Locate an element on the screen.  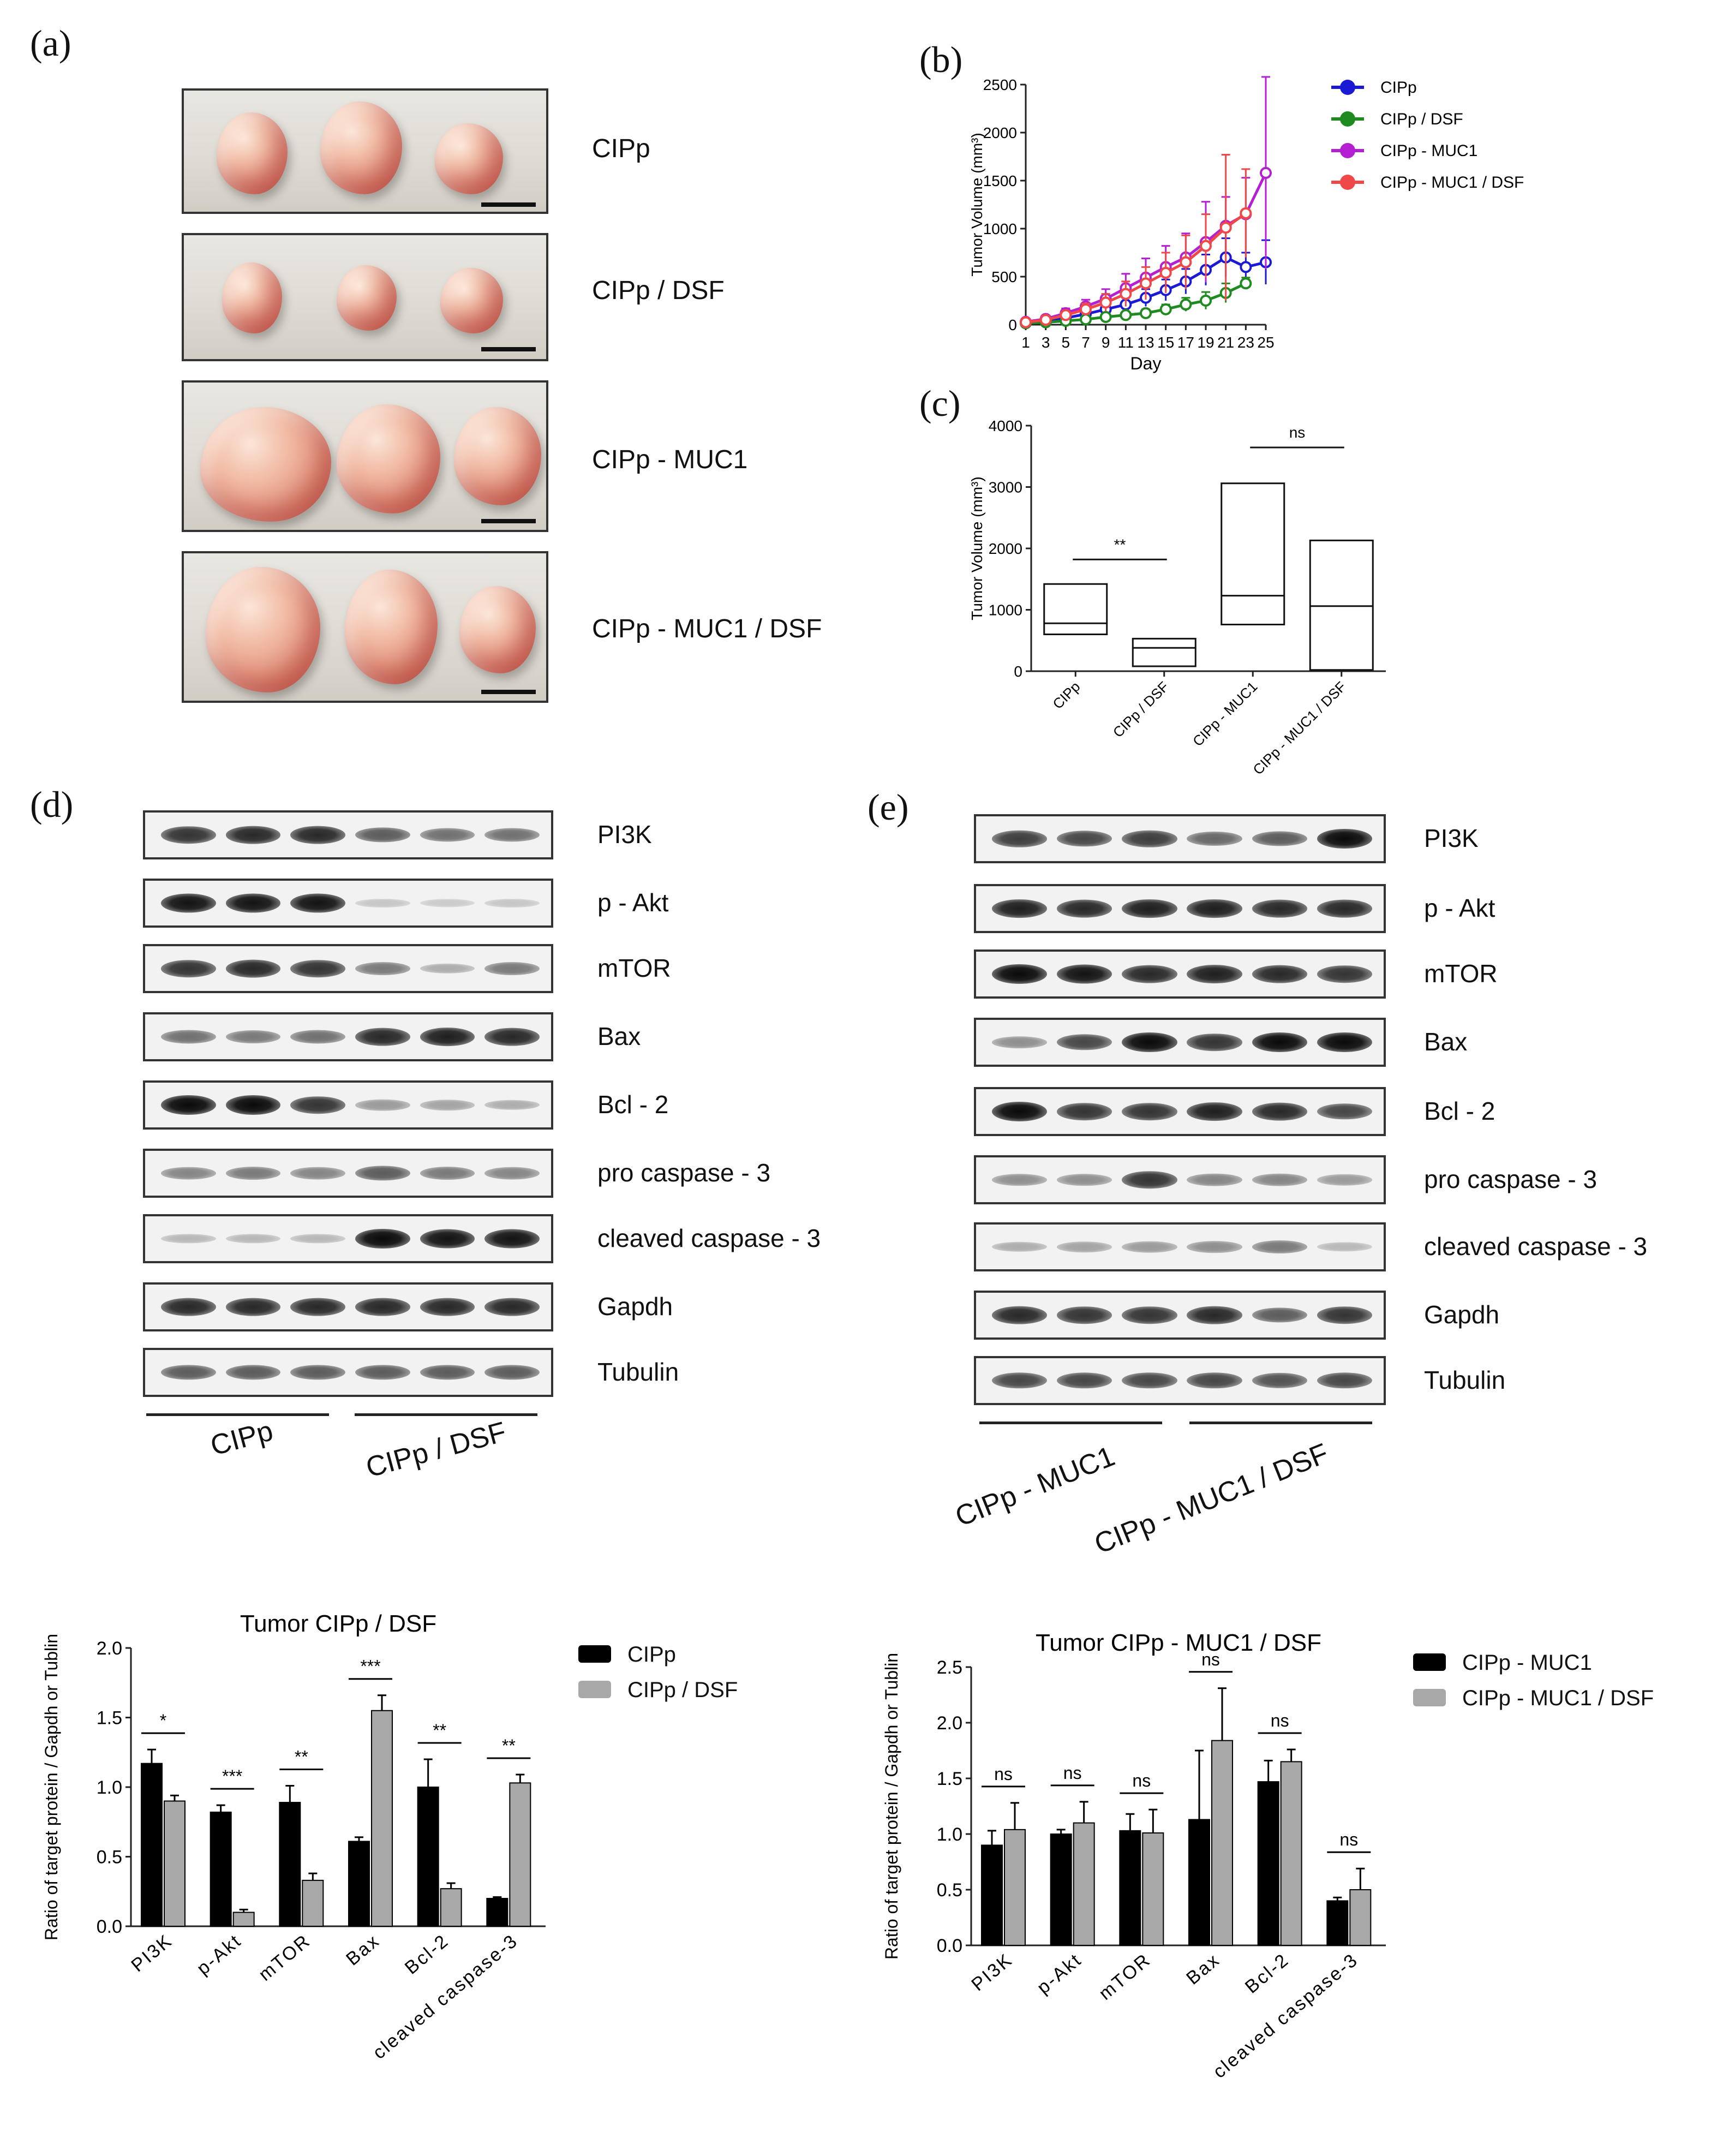
blot-label: p - Akt is located at coordinates (1459, 908).